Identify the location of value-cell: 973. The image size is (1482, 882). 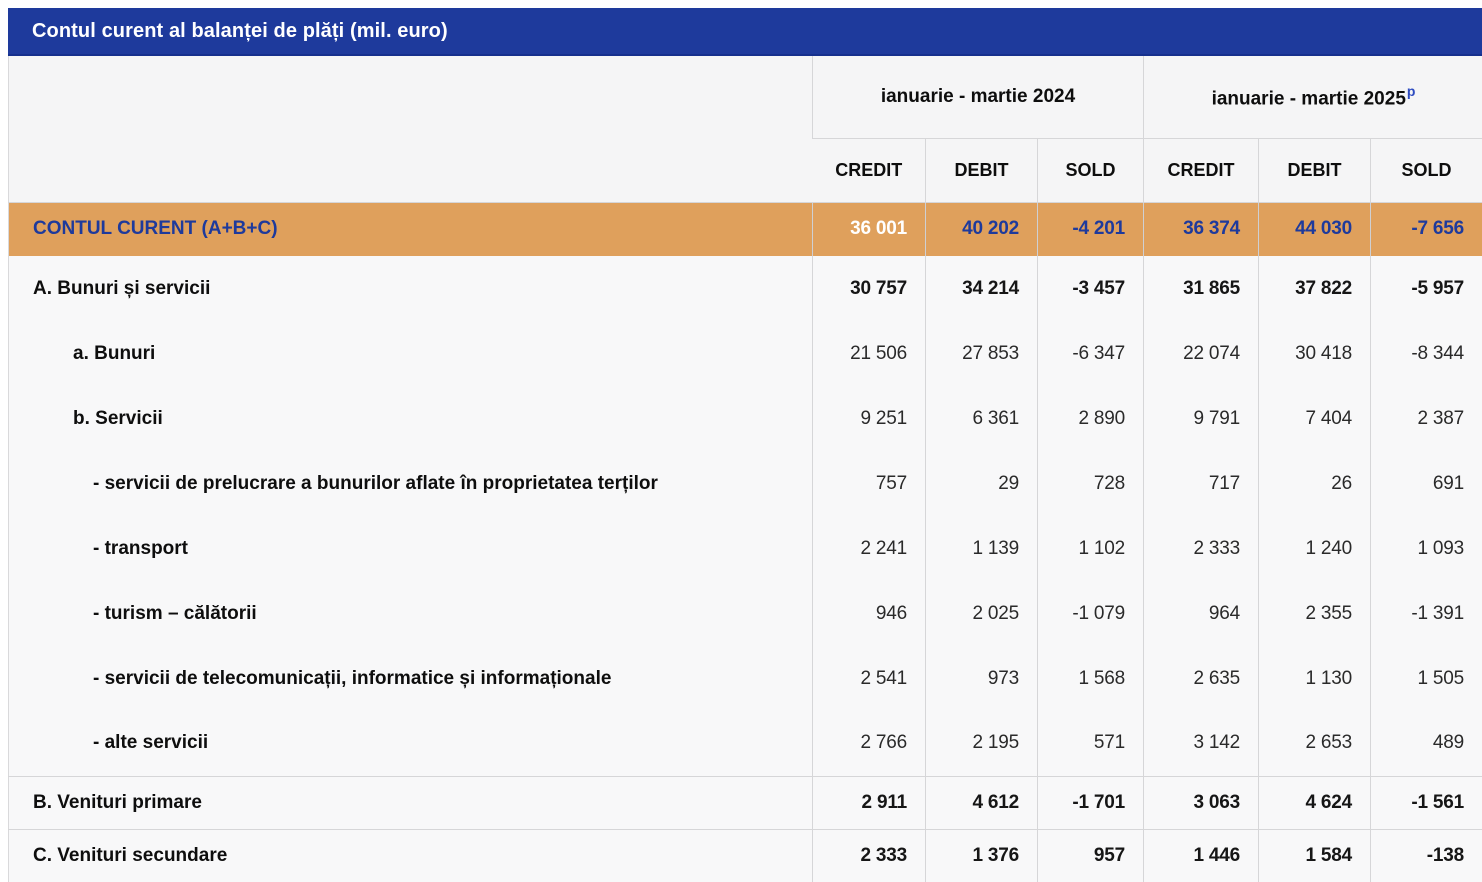
(981, 678).